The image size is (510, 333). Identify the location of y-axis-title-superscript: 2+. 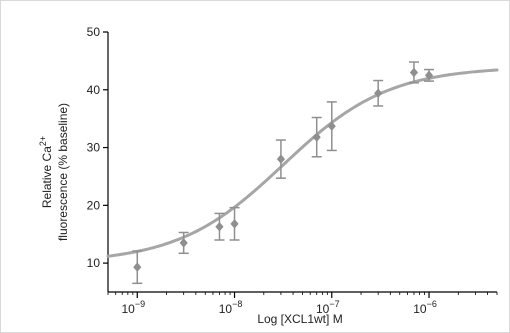
(43, 141).